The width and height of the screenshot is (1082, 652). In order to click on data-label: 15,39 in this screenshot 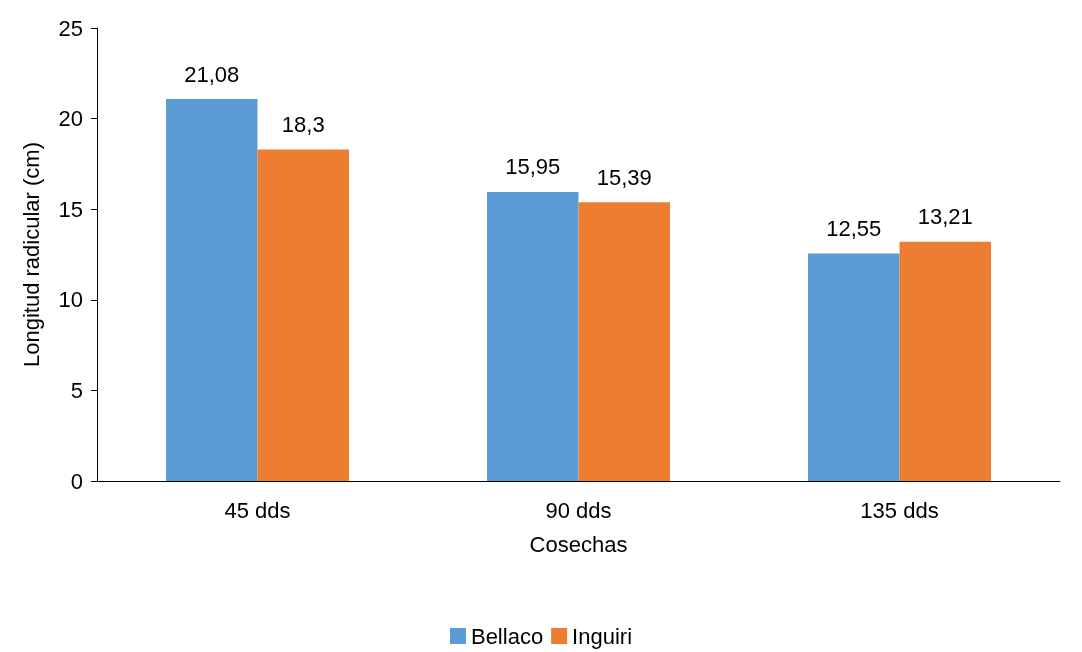, I will do `click(624, 177)`.